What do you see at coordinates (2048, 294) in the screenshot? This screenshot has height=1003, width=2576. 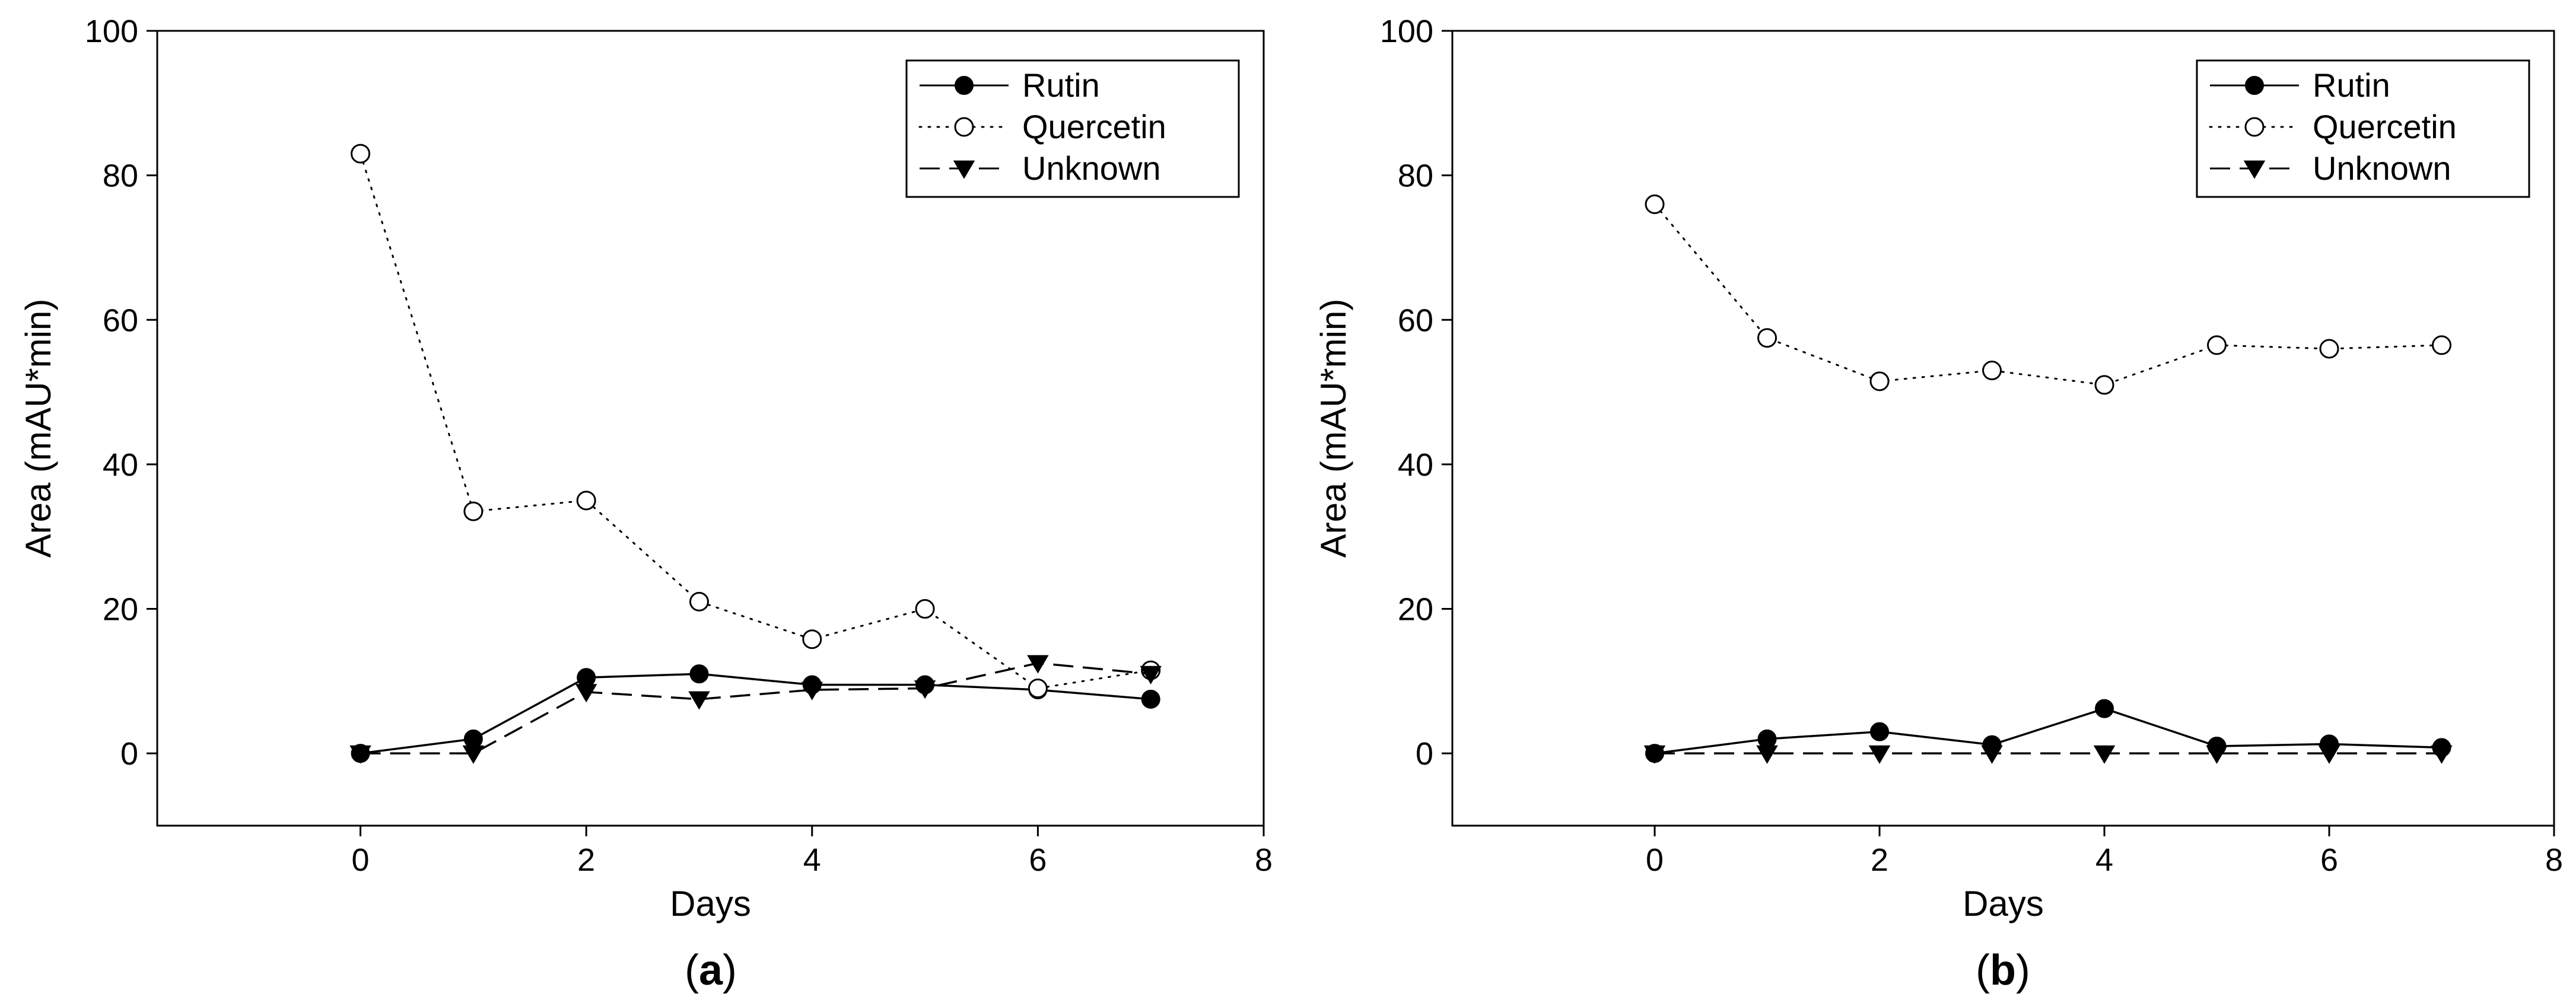 I see `series-line-quercetin` at bounding box center [2048, 294].